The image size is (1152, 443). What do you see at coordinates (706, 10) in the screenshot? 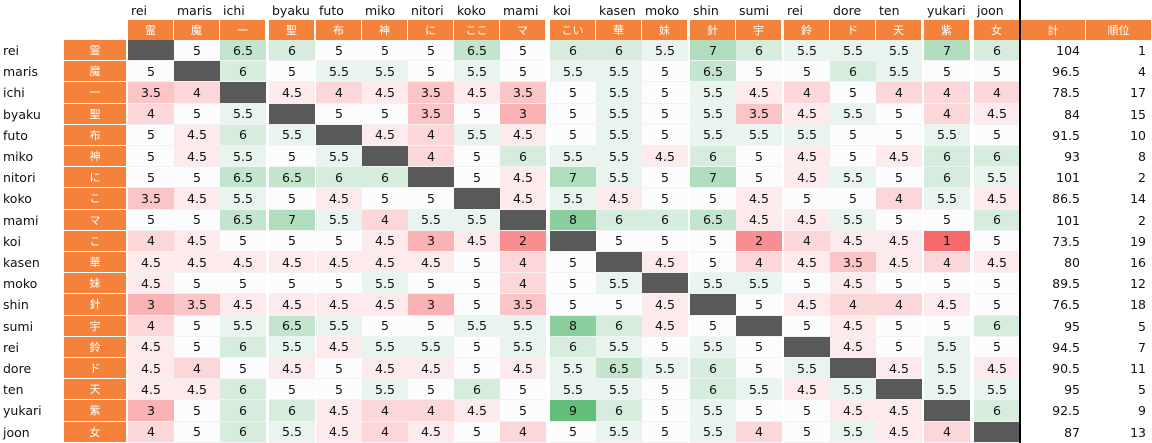
I see `column-header-name: shin` at bounding box center [706, 10].